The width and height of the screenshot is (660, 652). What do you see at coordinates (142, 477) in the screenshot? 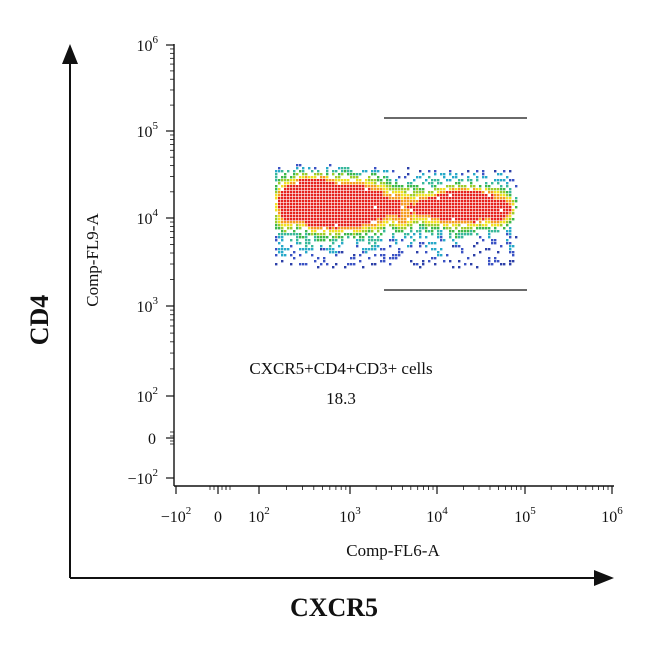
I see `y-tick-label: −102` at bounding box center [142, 477].